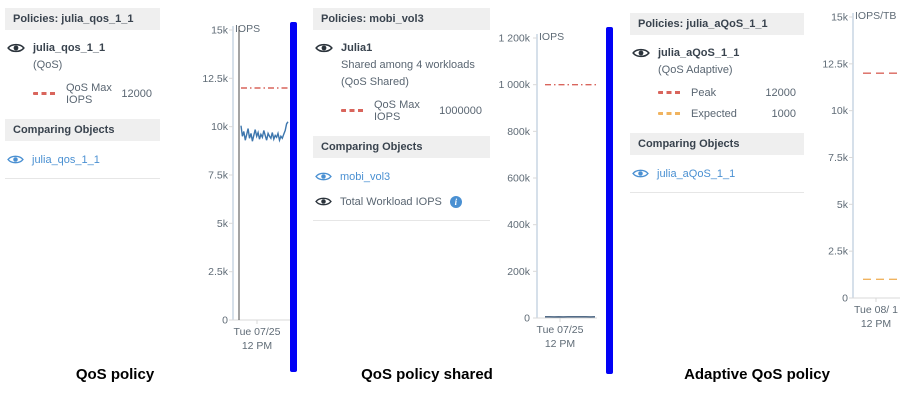 The height and width of the screenshot is (402, 900). Describe the element at coordinates (401, 19) in the screenshot. I see `policies-header: Policies: mobi_vol3` at that location.